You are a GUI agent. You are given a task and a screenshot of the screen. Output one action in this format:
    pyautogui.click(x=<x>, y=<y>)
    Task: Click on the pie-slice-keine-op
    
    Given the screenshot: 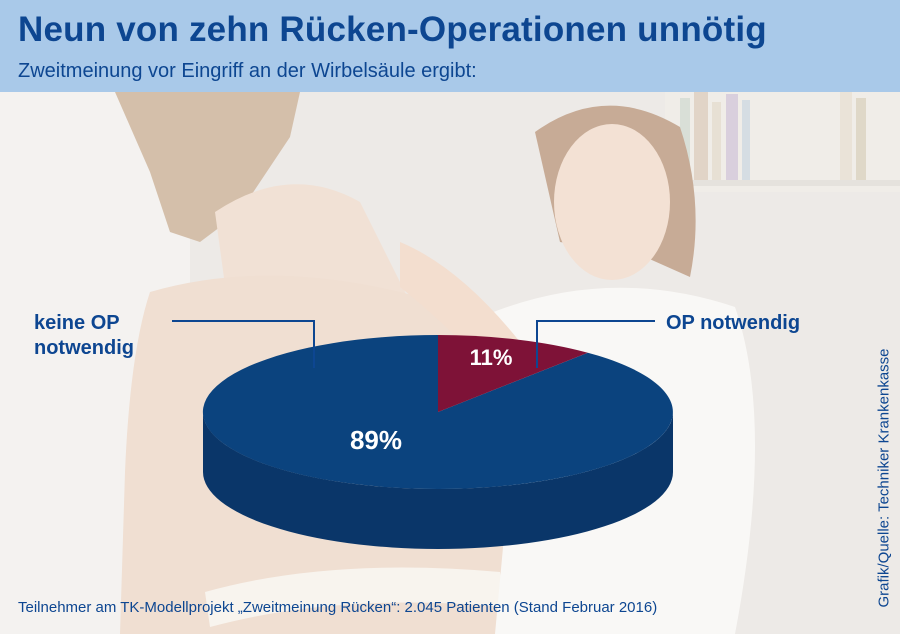 What is the action you would take?
    pyautogui.click(x=437, y=412)
    